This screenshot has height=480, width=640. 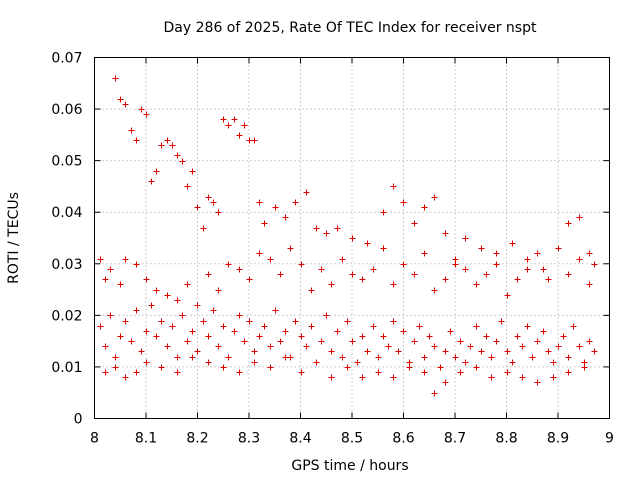 What do you see at coordinates (345, 375) in the screenshot?
I see `series-floor-roti-band` at bounding box center [345, 375].